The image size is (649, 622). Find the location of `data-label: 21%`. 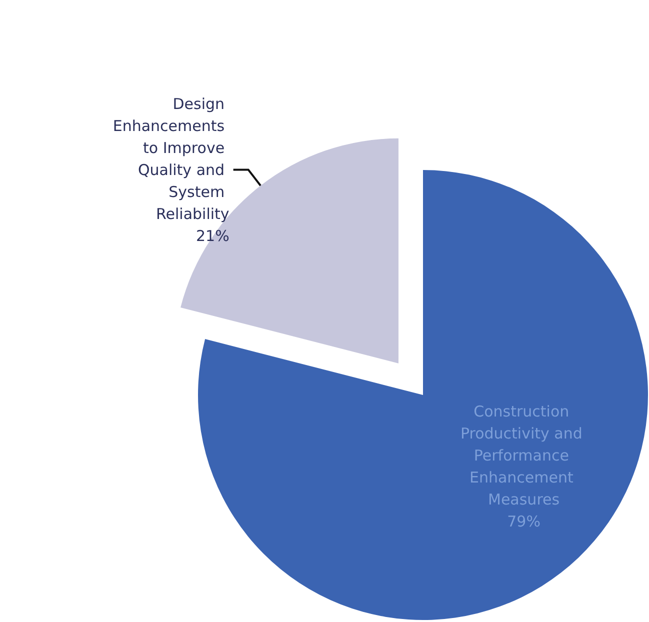

data-label: 21% is located at coordinates (213, 235).